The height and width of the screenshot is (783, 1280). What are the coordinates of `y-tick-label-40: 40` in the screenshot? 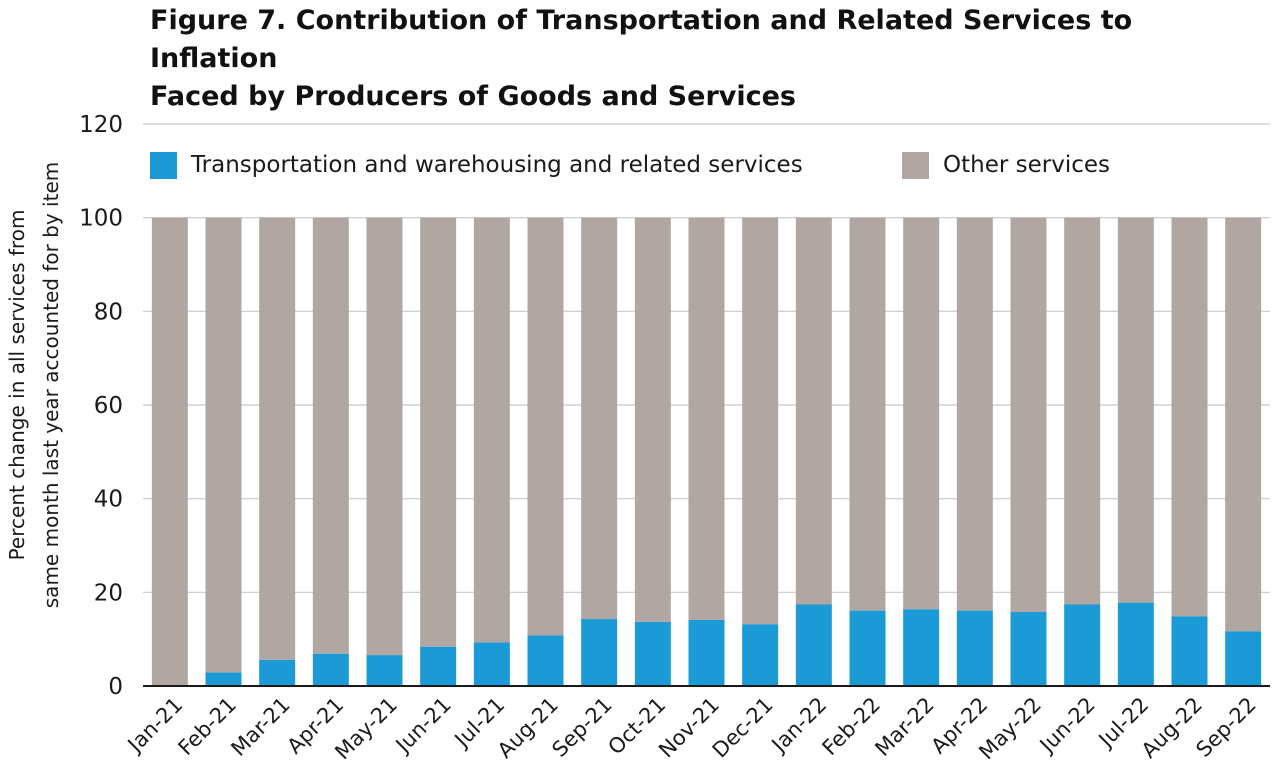 It's located at (108, 500).